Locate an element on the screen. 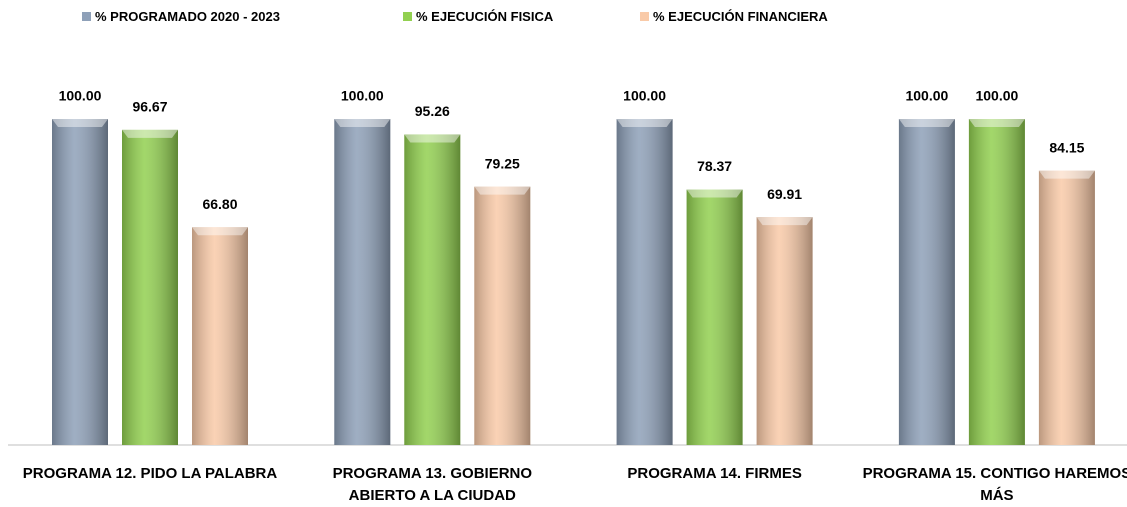  legend-item: % PROGRAMADO 2020 - 2023 is located at coordinates (181, 16).